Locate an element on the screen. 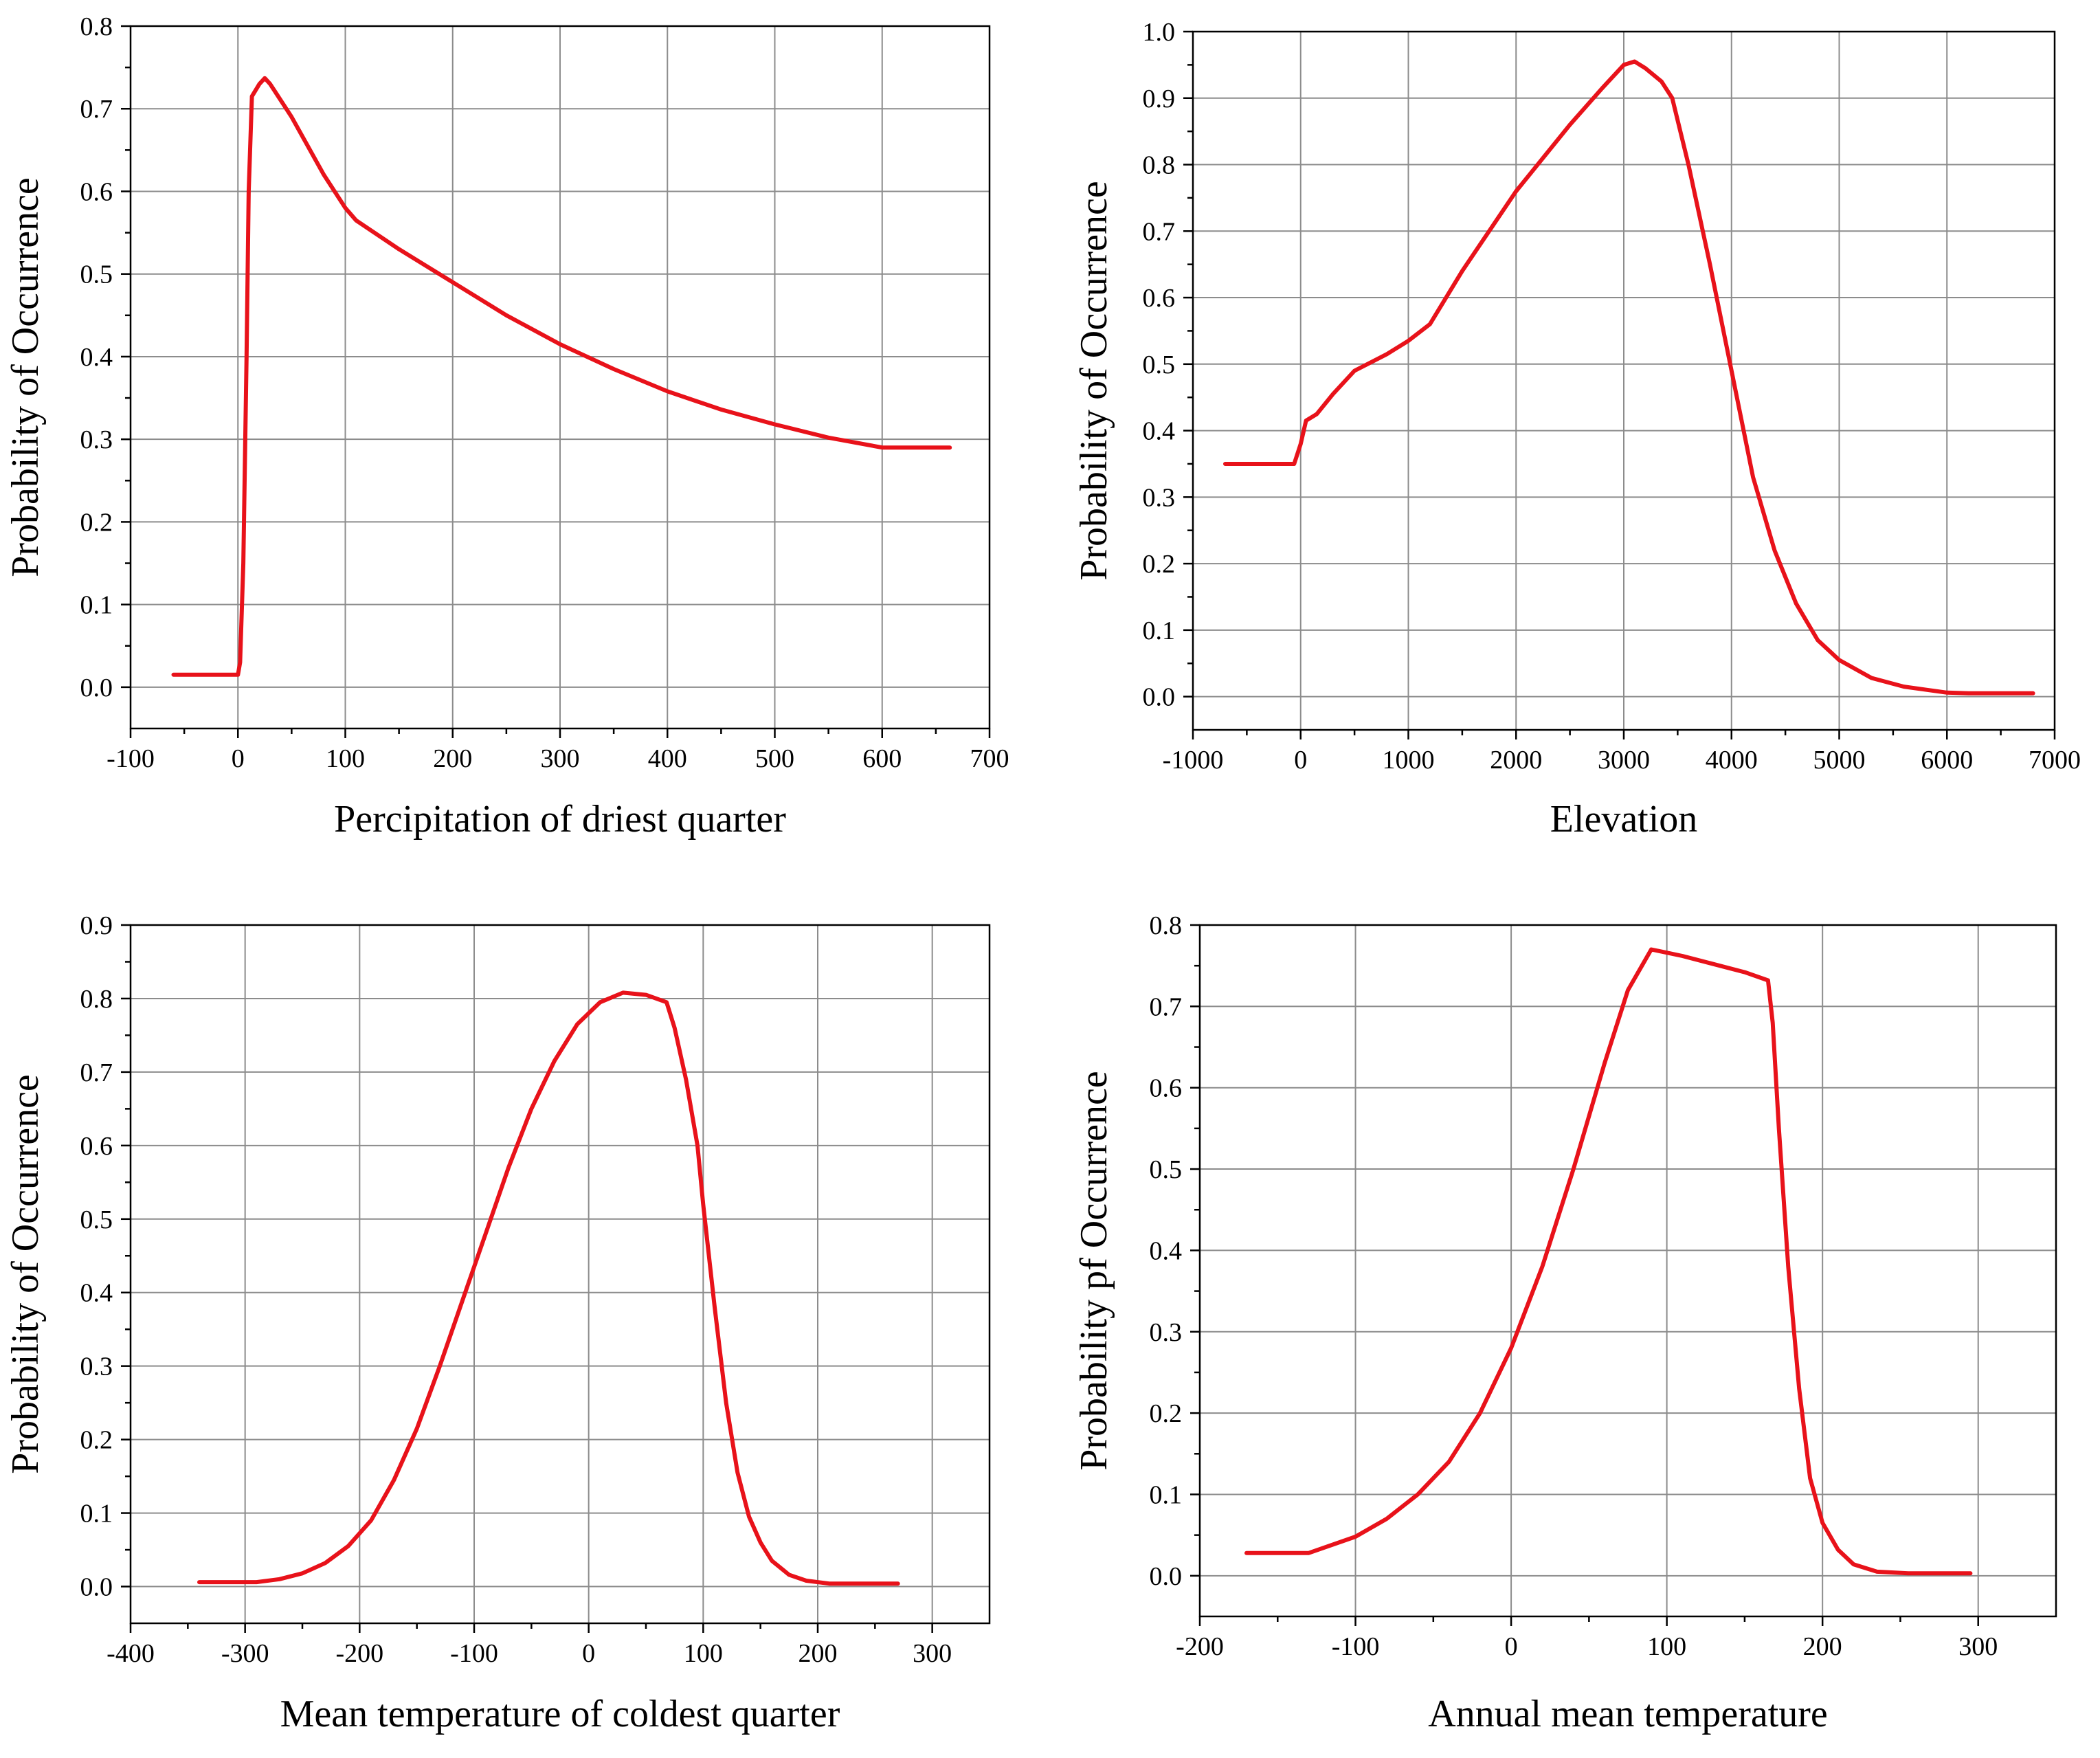 This screenshot has width=2100, height=1758. x-tick-label: -400 is located at coordinates (131, 1653).